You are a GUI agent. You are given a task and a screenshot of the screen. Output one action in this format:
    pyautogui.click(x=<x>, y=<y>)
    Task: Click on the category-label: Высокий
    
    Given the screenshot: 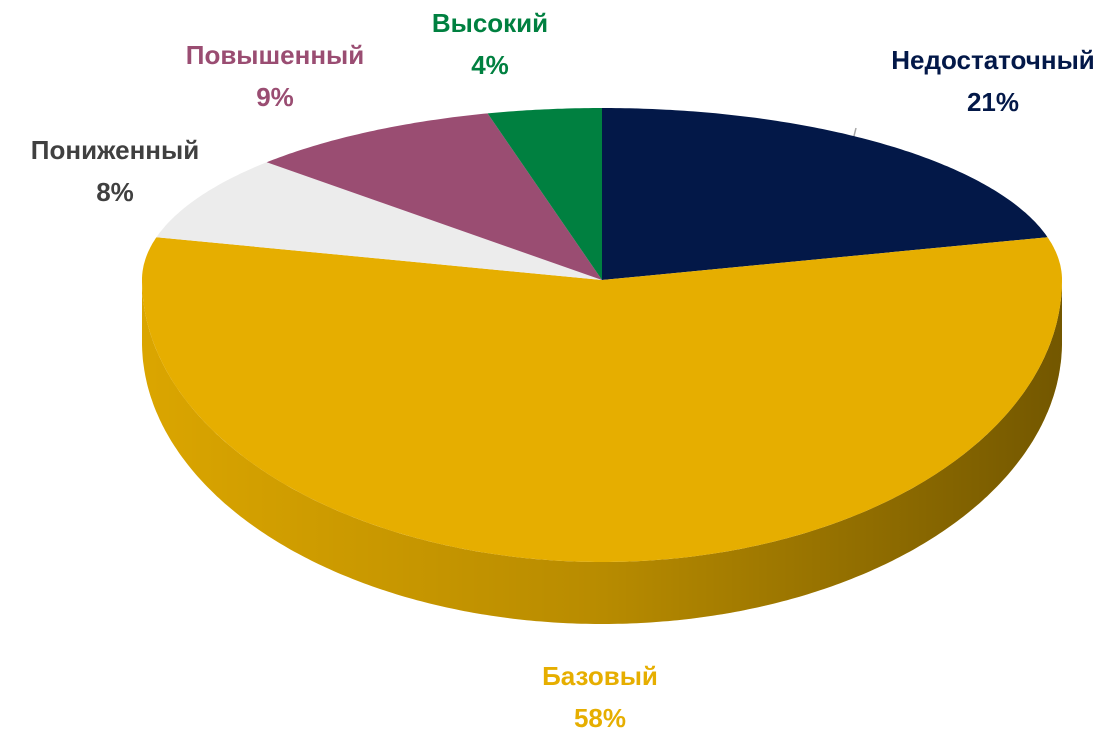 What is the action you would take?
    pyautogui.click(x=490, y=23)
    